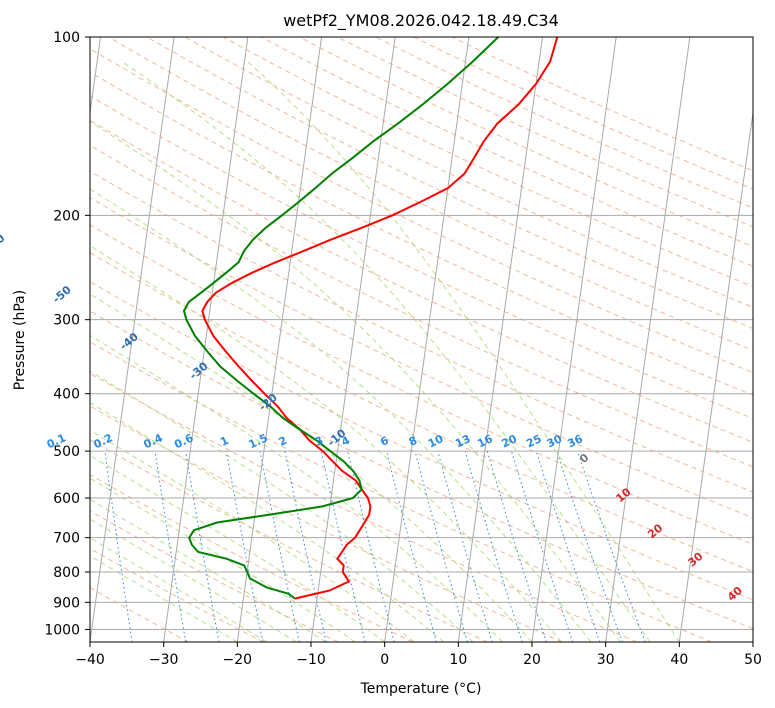  Describe the element at coordinates (421, 21) in the screenshot. I see `chart-title: wetPf2_YM08.2026.042.18.49.C34` at that location.